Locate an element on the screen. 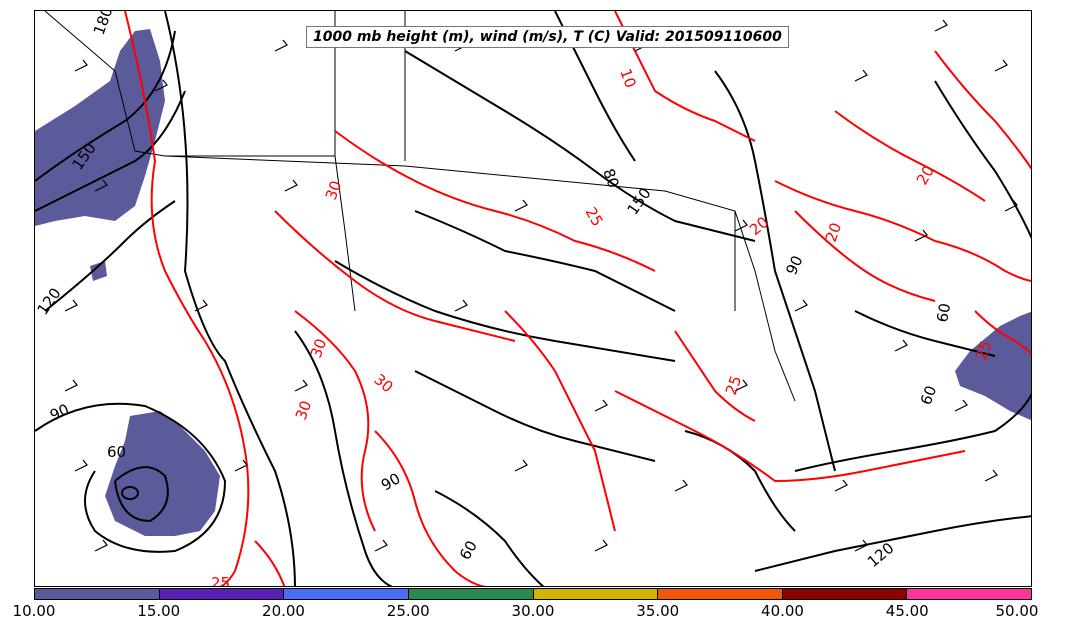 This screenshot has width=1065, height=633. wind-fill-northwest is located at coordinates (100, 127).